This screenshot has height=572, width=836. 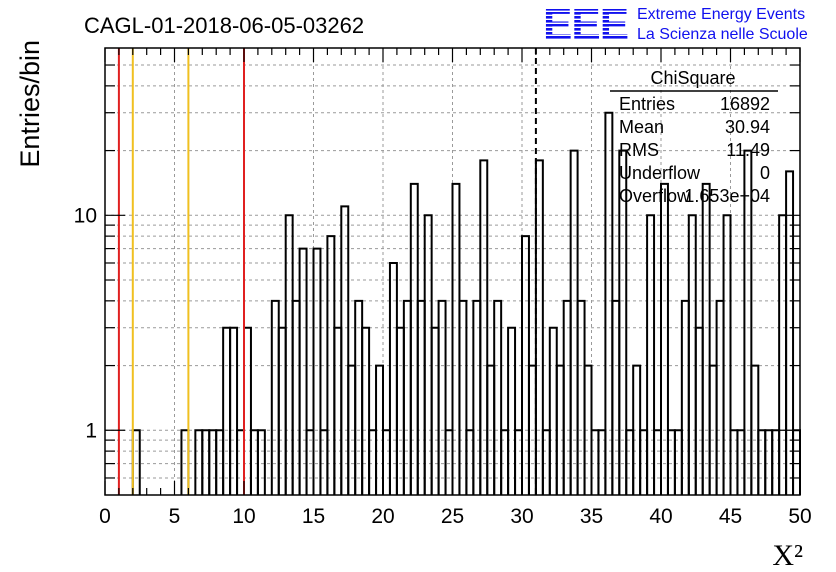 I want to click on x-tick-label: 35, so click(x=591, y=516).